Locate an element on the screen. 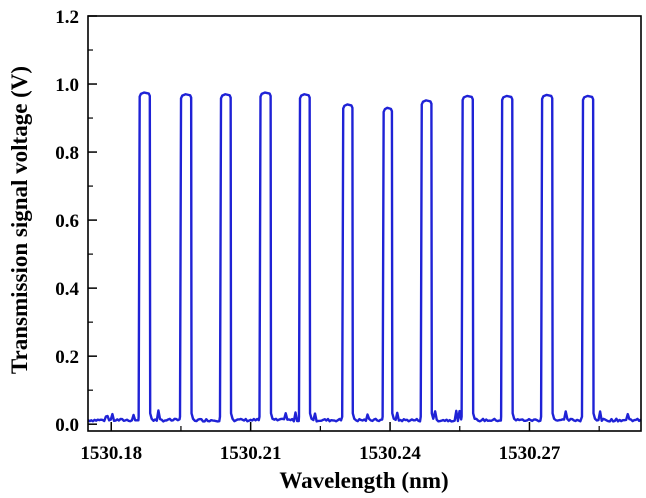 Image resolution: width=646 pixels, height=498 pixels. y-tick-label: 0.4 is located at coordinates (67, 289).